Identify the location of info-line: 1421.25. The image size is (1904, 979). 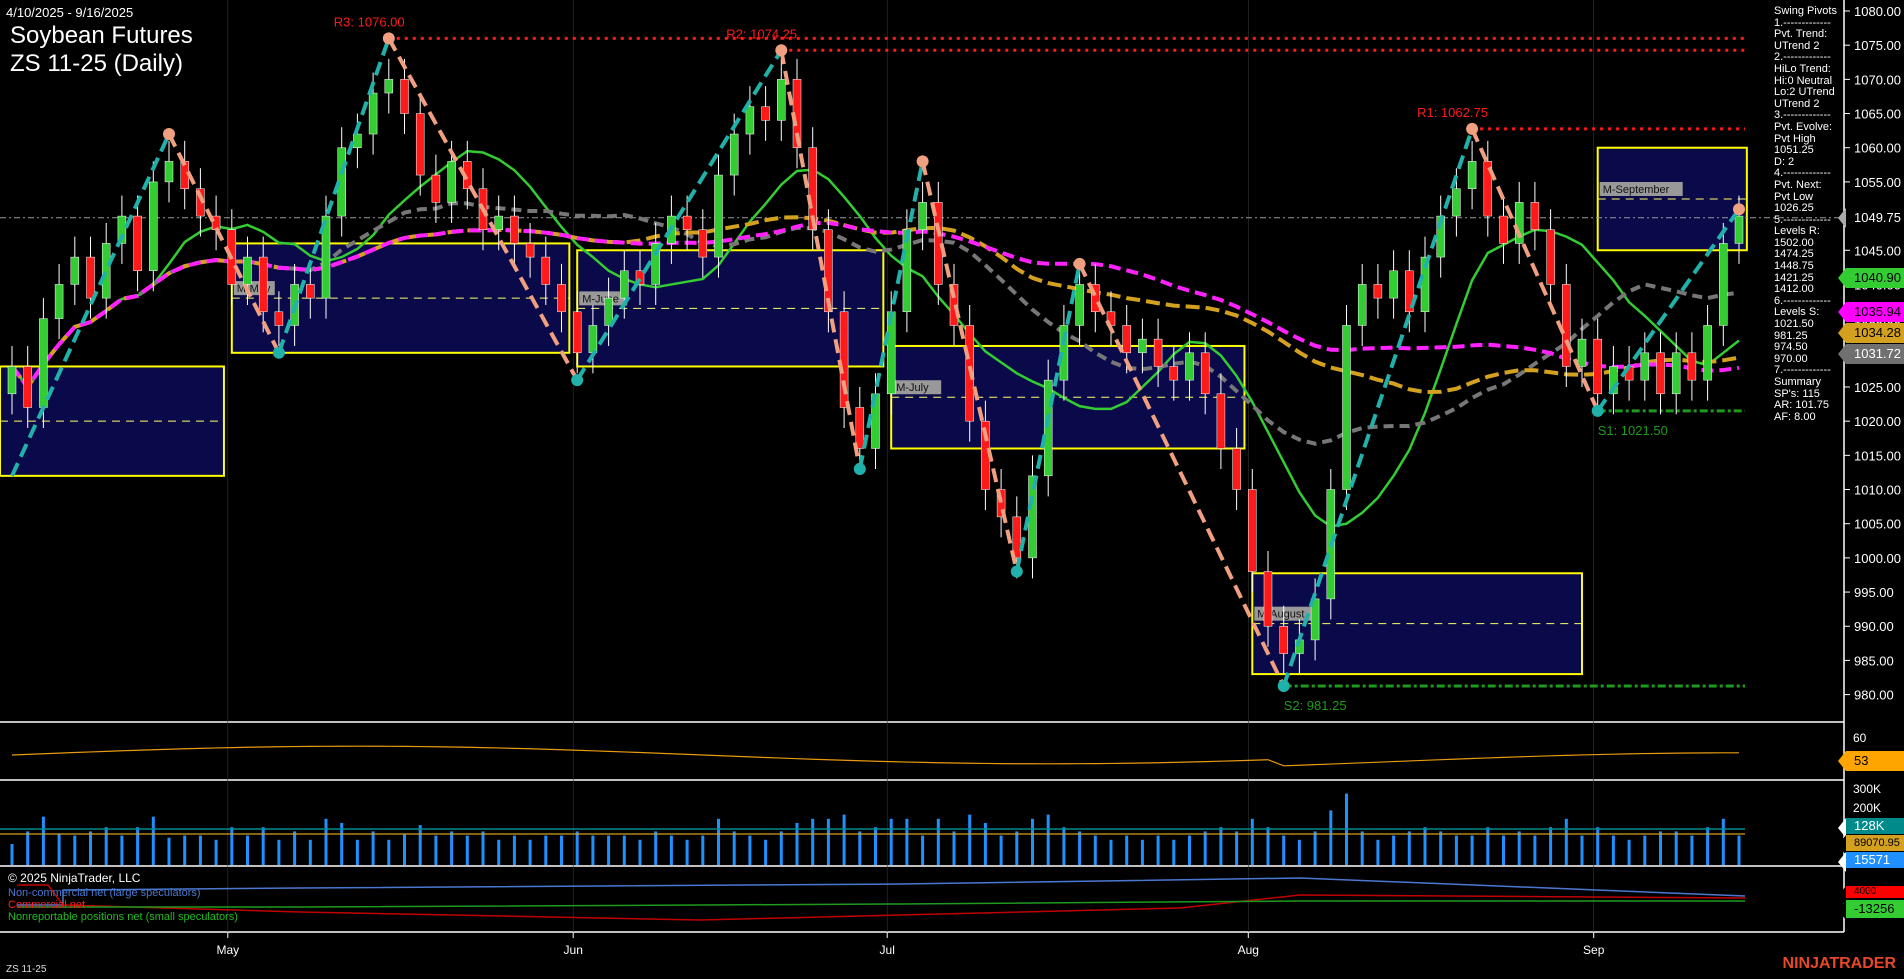
(1794, 277).